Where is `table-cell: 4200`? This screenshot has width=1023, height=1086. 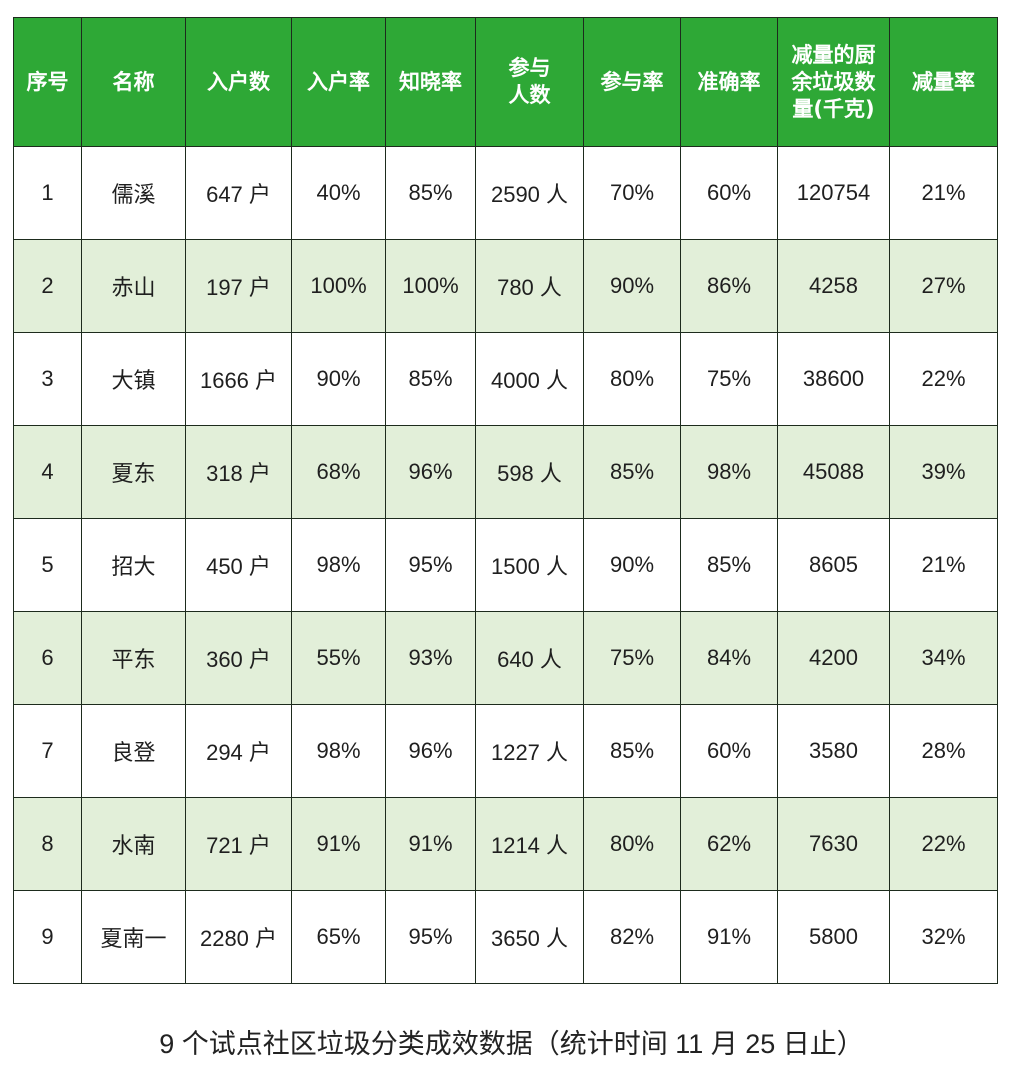
table-cell: 4200 is located at coordinates (833, 658).